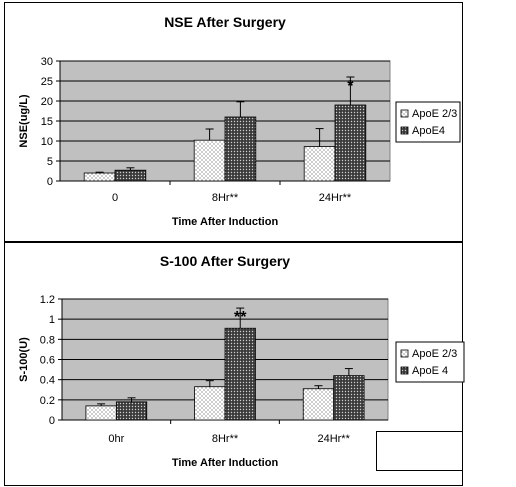  Describe the element at coordinates (428, 131) in the screenshot. I see `legend-label: ApoE4` at that location.